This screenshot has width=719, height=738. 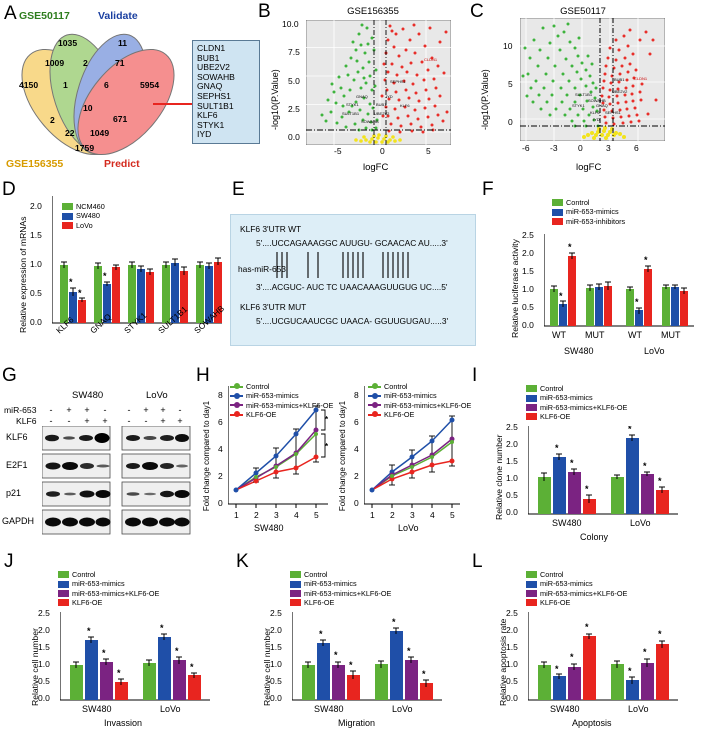 I want to click on ylabel-text: Fold change compared to day1, so click(x=342, y=456).